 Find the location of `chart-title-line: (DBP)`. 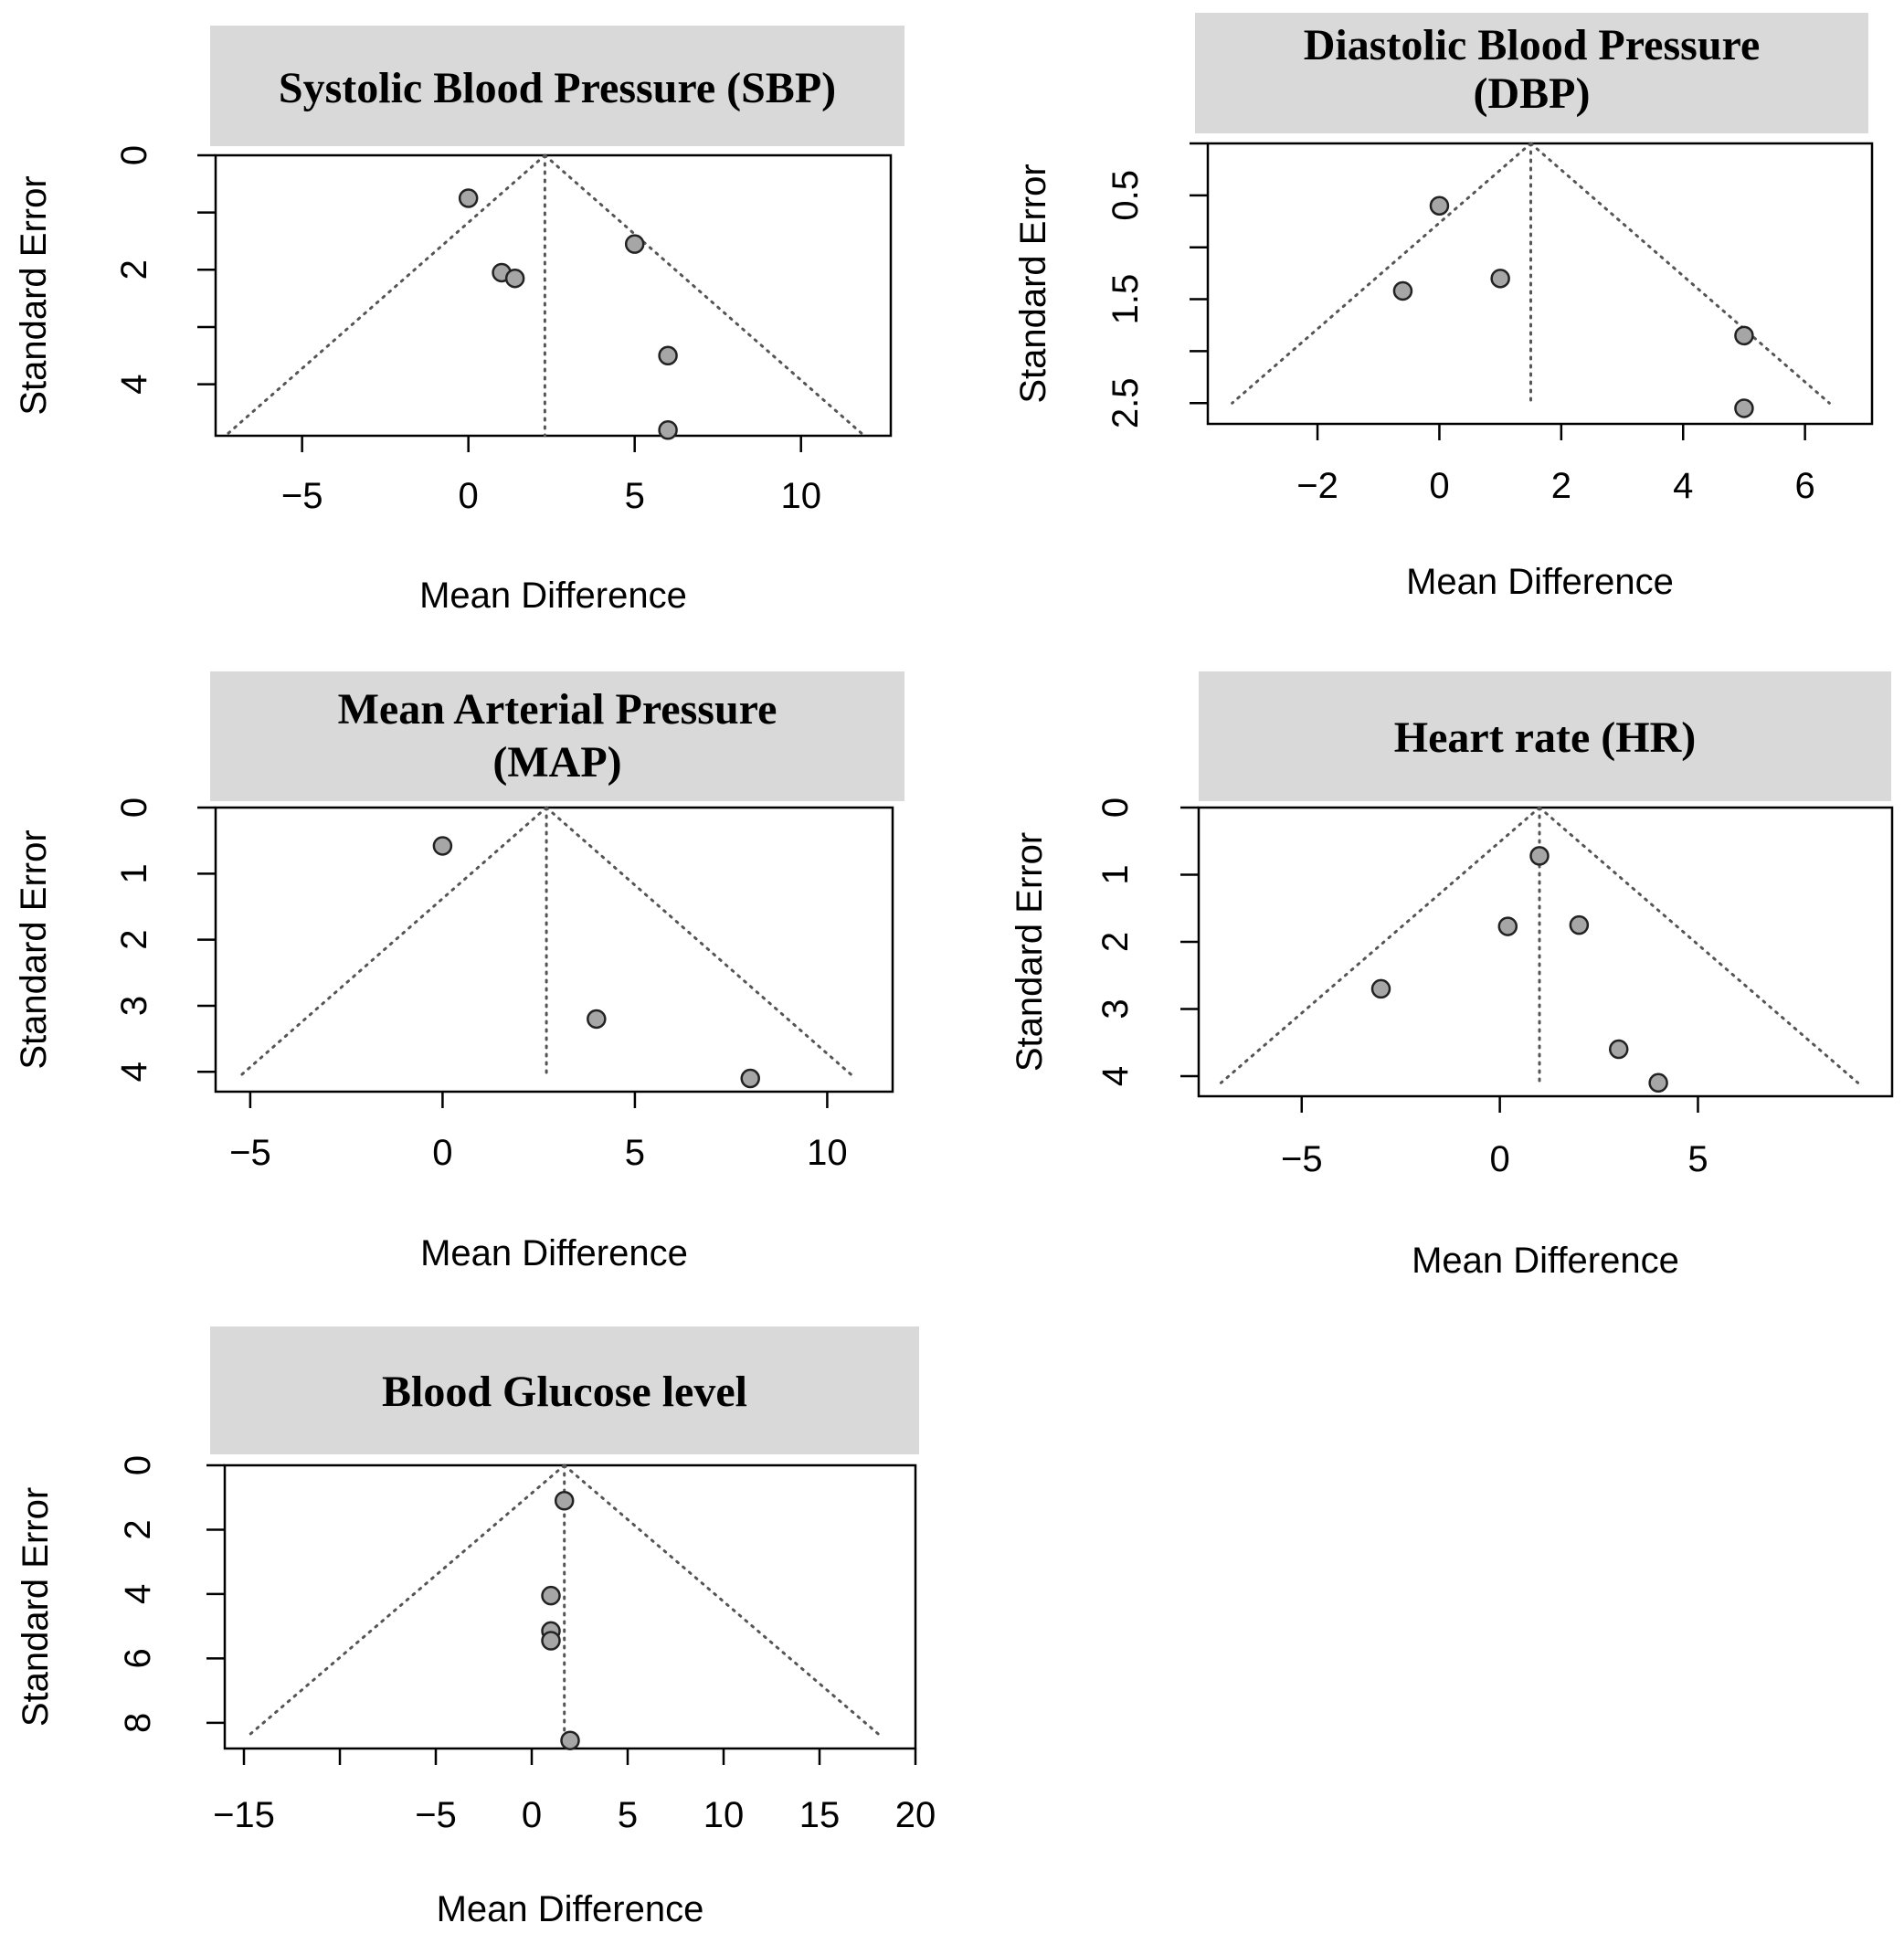

chart-title-line: (DBP) is located at coordinates (1533, 93).